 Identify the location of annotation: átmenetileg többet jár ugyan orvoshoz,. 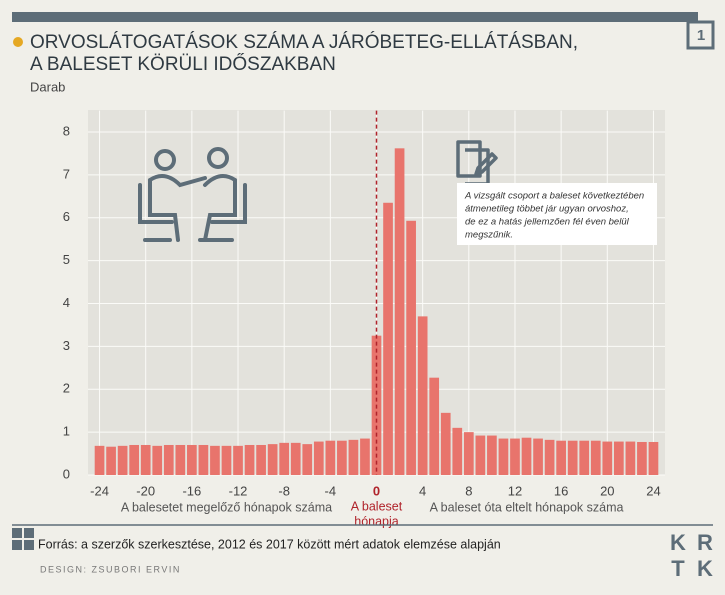
(547, 209).